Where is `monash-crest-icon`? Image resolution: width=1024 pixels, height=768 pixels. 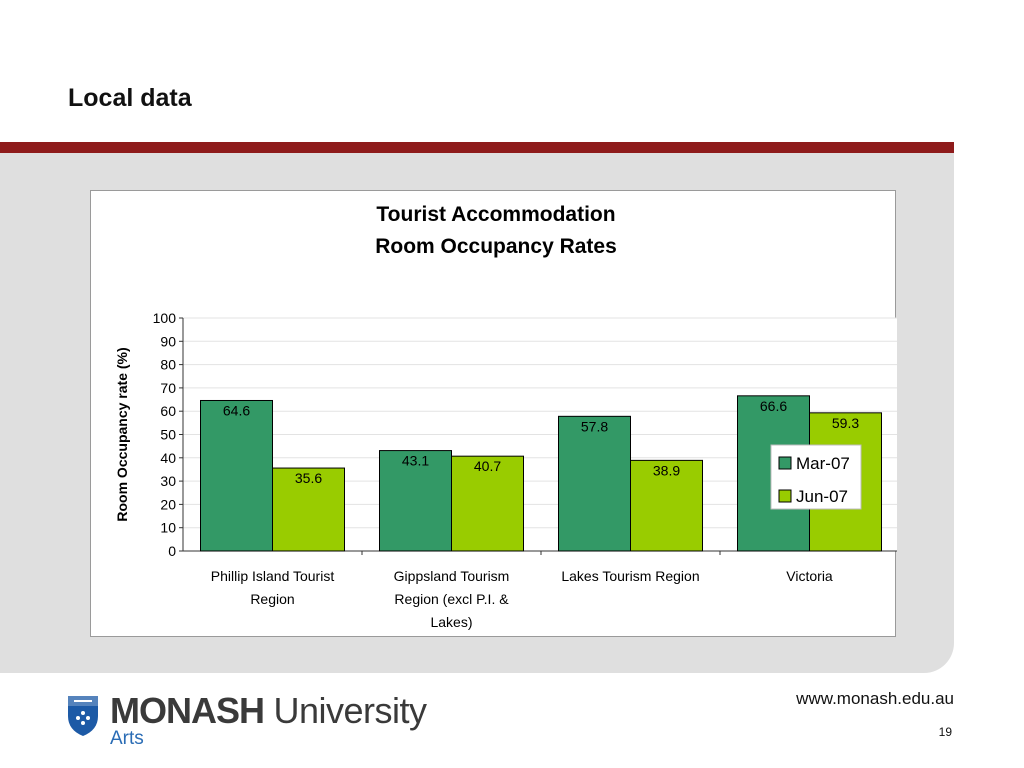
monash-crest-icon is located at coordinates (83, 716).